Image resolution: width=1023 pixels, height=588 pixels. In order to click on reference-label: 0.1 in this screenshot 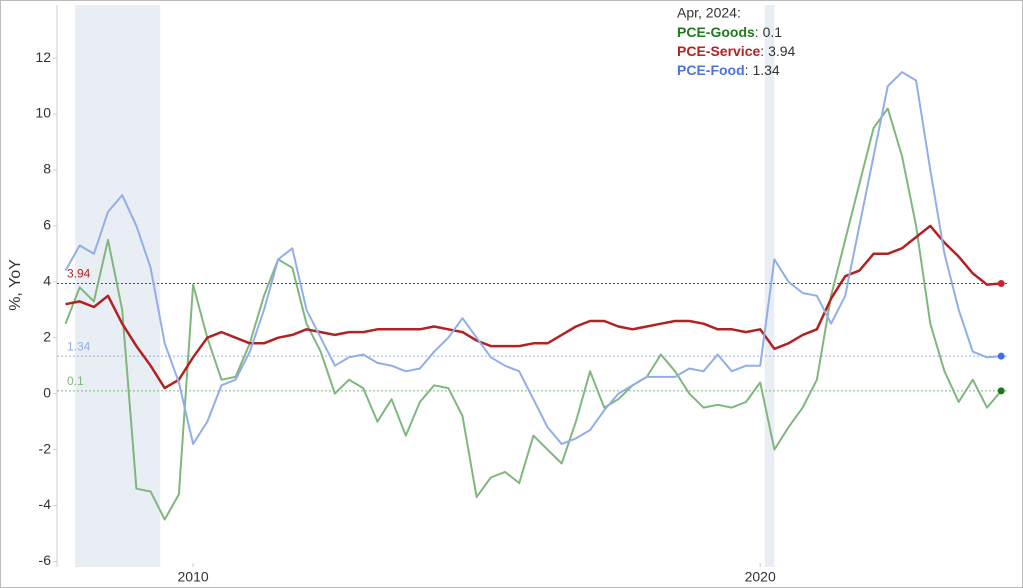, I will do `click(75, 381)`.